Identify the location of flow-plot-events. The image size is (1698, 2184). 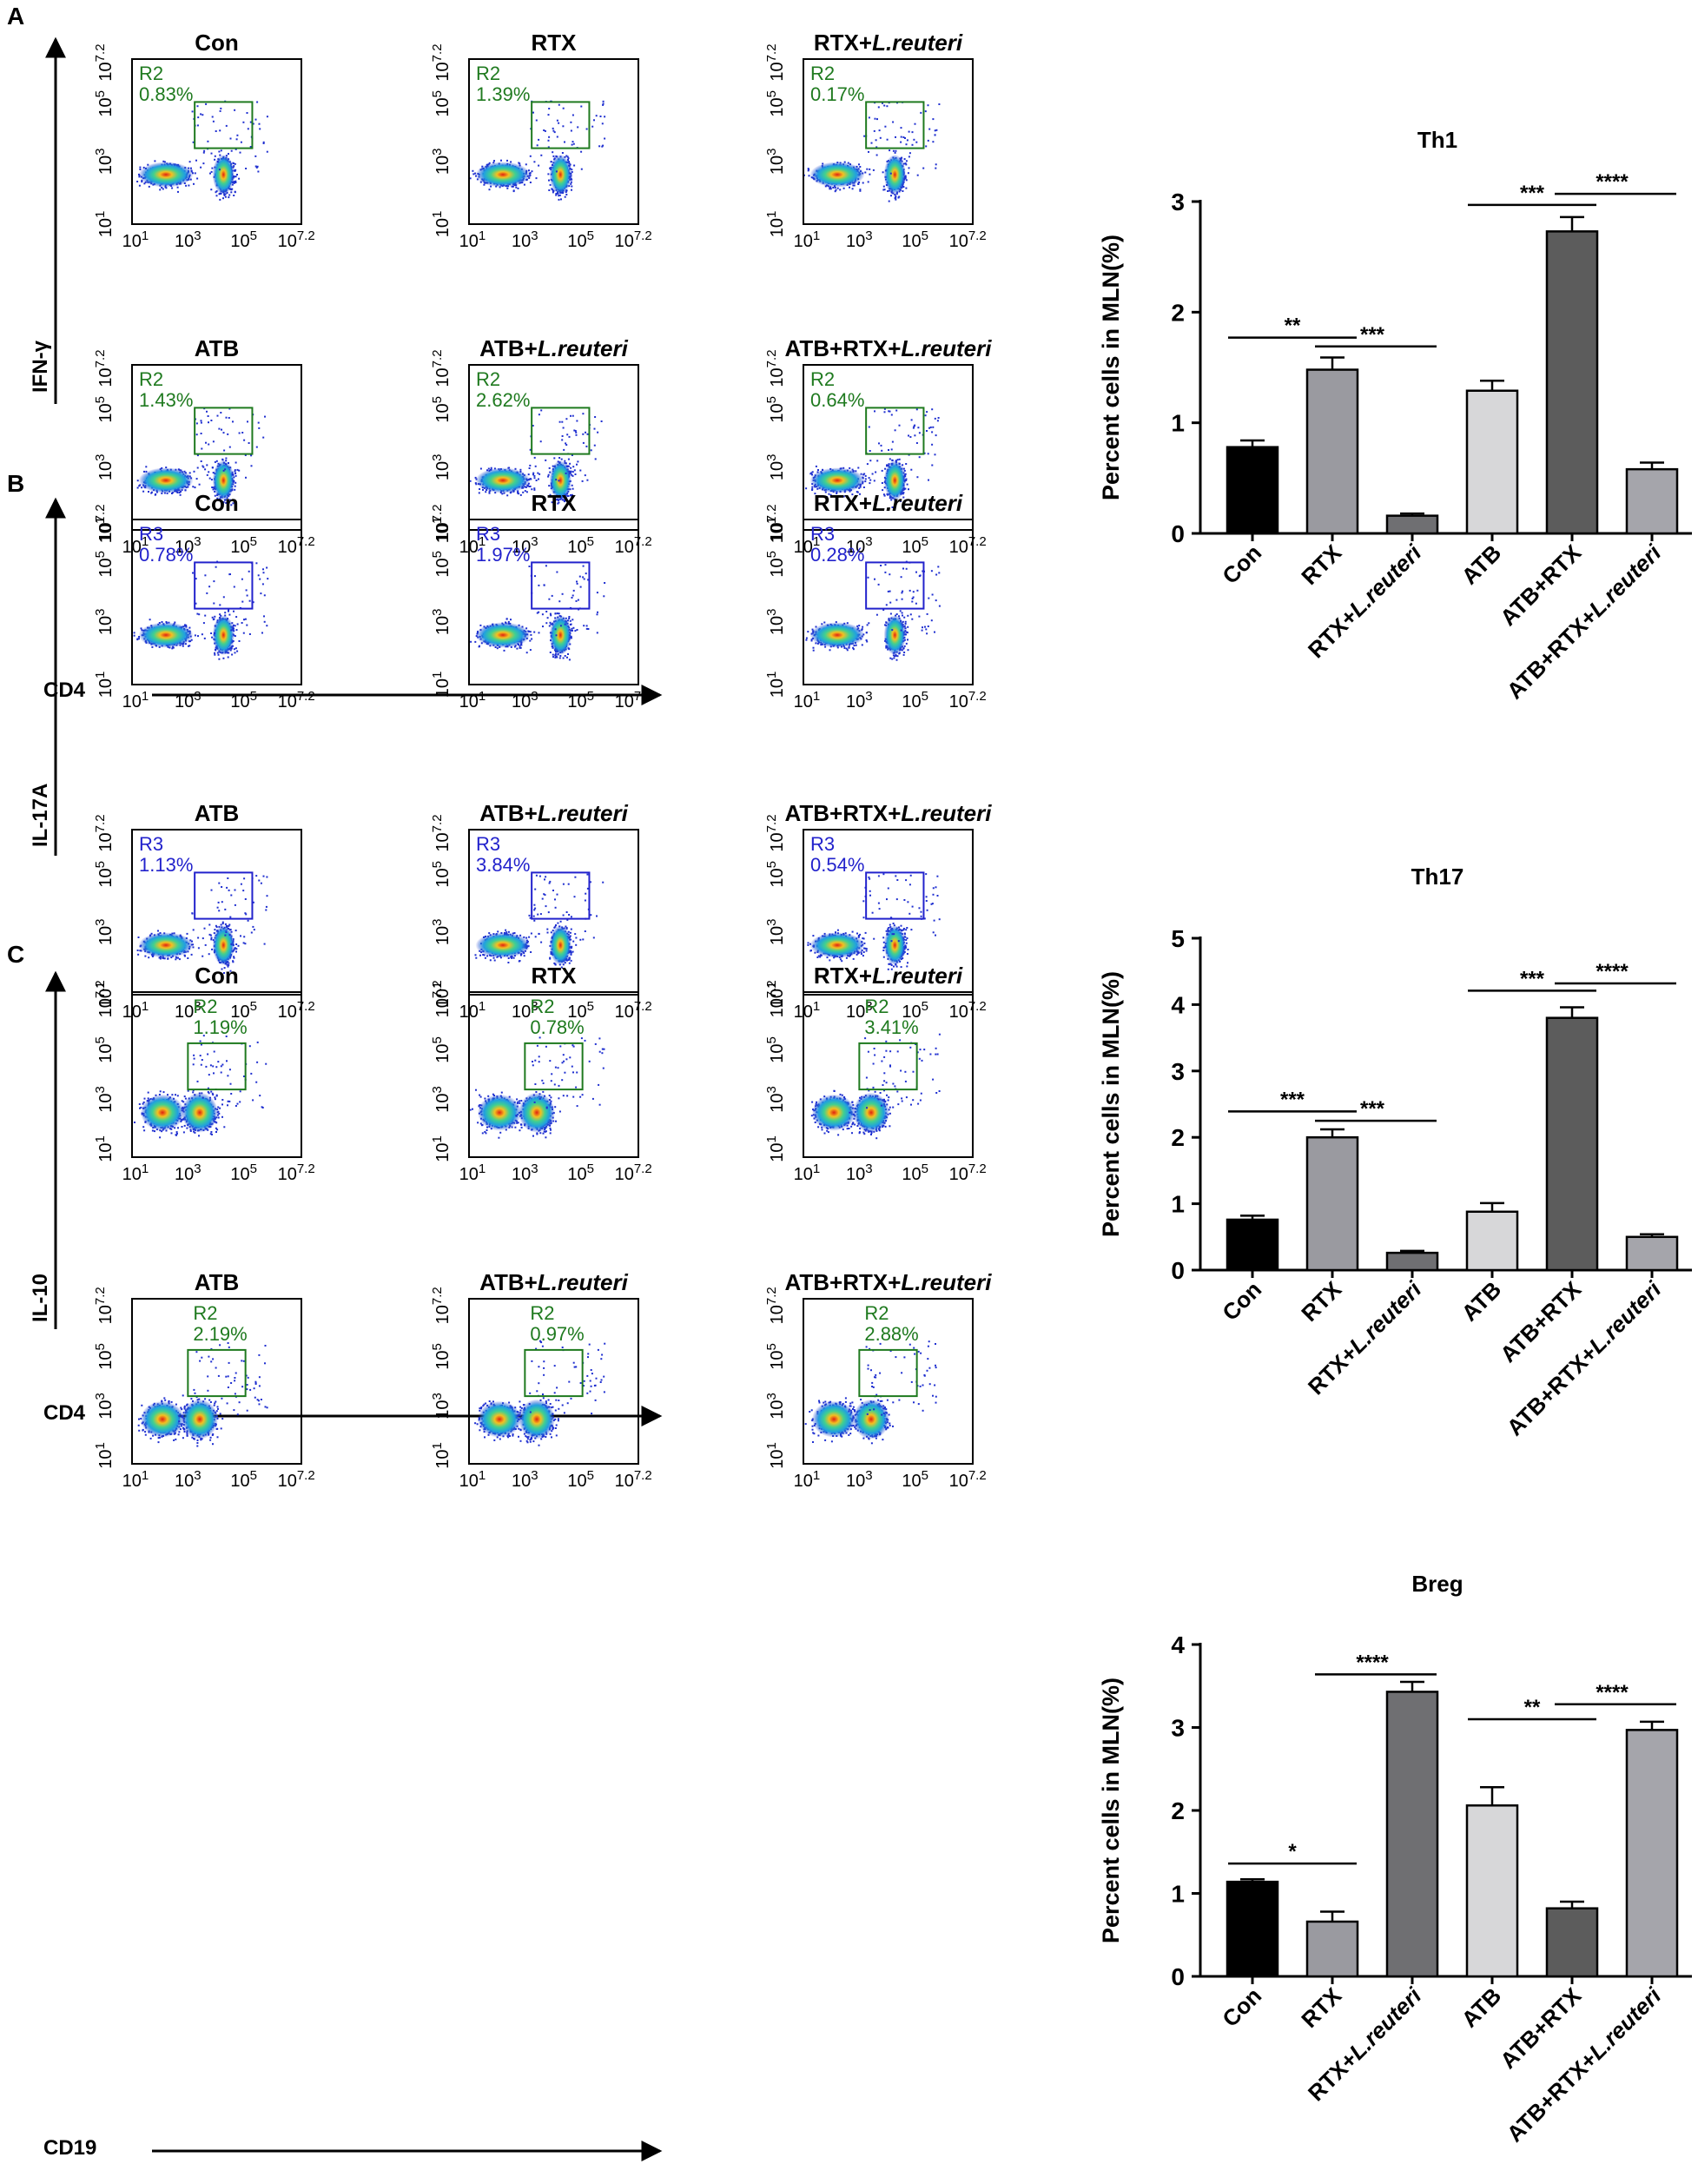
(536, 457).